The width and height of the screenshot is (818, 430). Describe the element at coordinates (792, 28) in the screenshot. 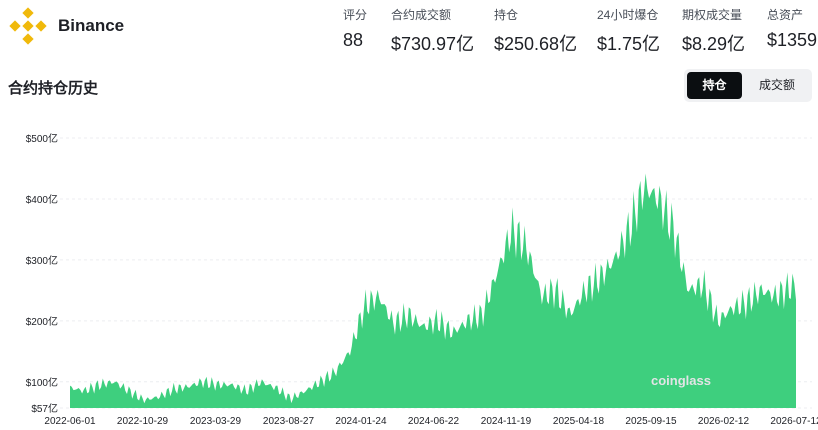

I see `stat-total-assets: 总资产 $1359` at that location.